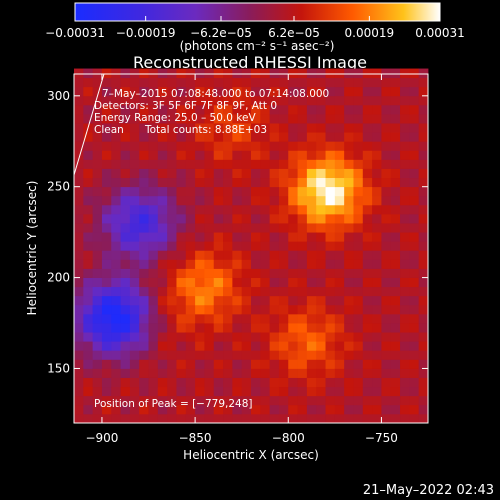 This screenshot has width=500, height=500. I want to click on x-tick-label: −800, so click(288, 438).